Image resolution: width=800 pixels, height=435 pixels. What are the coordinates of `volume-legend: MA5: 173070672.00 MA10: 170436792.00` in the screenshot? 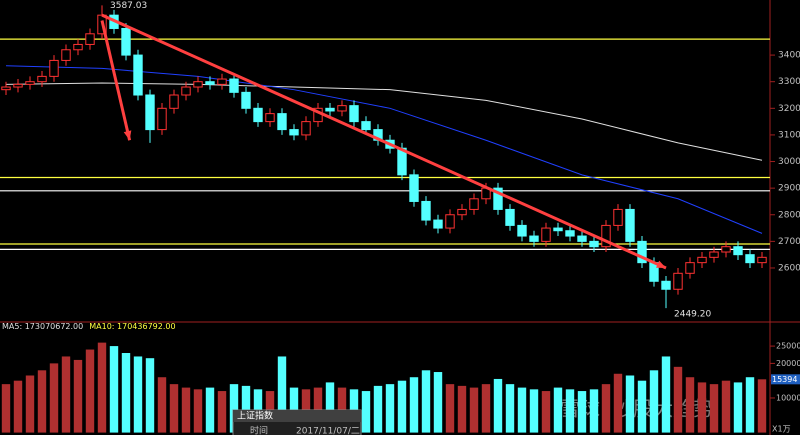 It's located at (89, 326).